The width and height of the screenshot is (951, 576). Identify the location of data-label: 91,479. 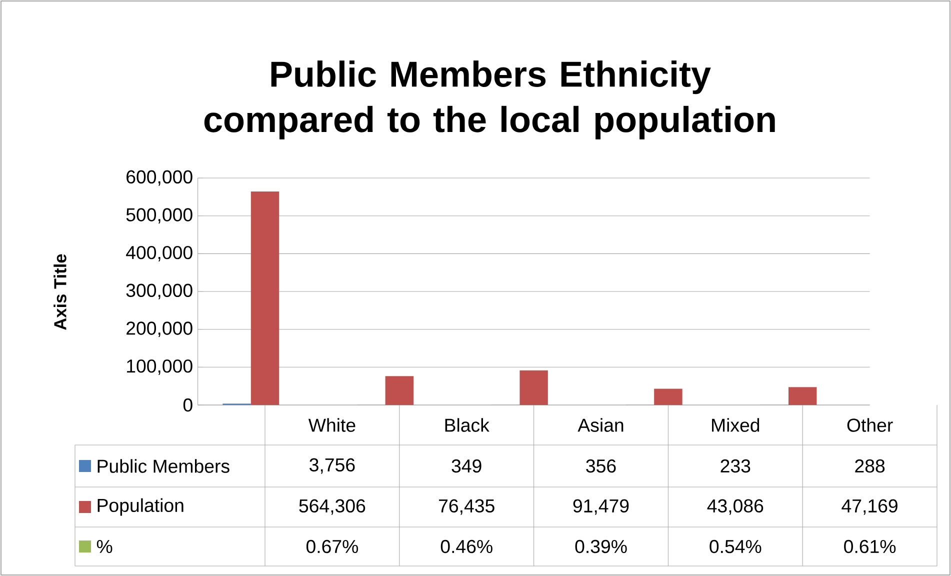
(601, 507).